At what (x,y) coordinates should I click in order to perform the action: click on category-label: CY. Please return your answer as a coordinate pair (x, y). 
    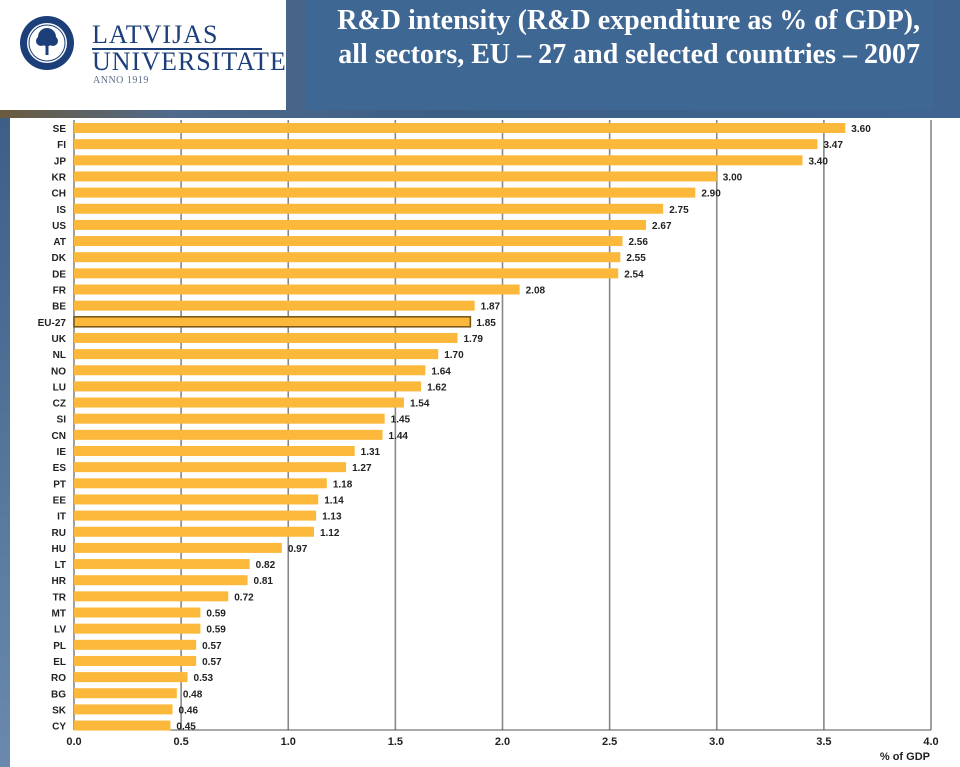
    Looking at the image, I should click on (59, 727).